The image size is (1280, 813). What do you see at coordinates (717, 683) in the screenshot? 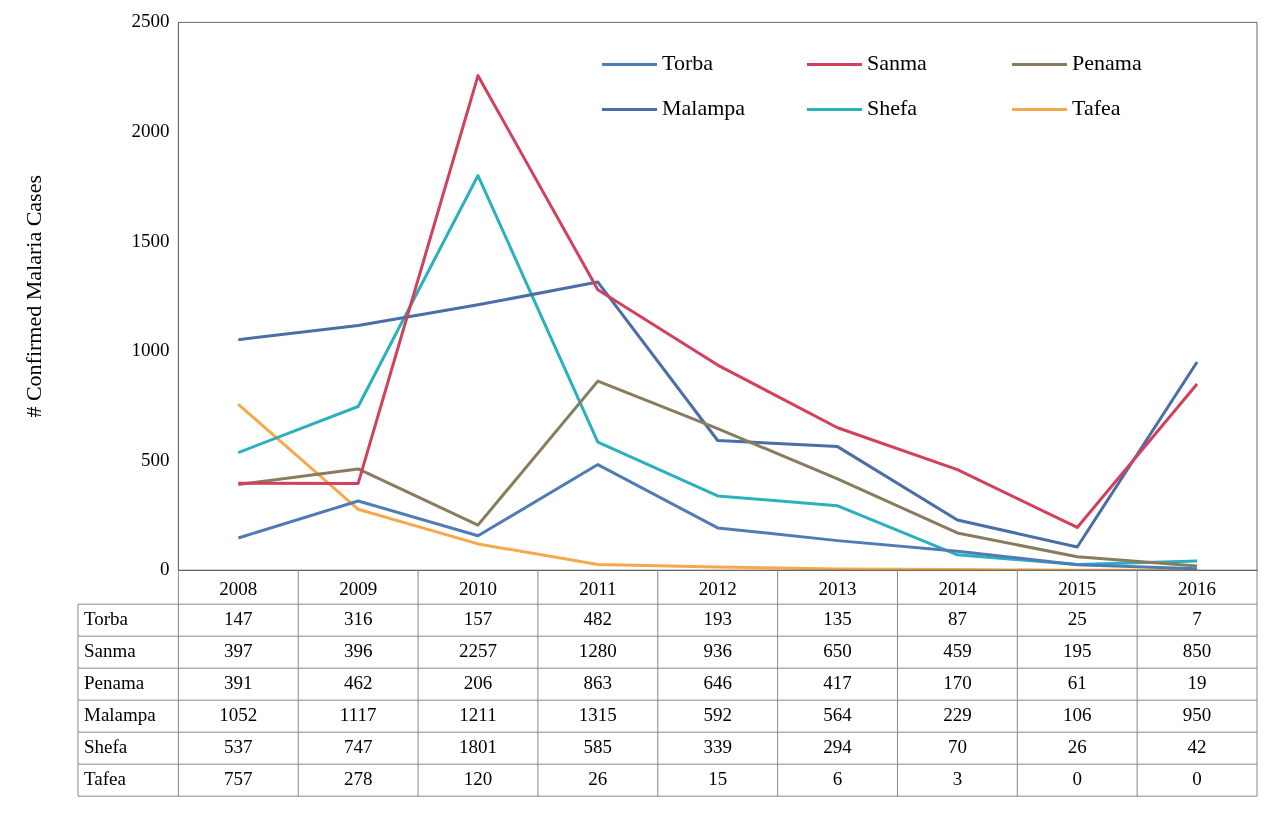
I see `data-label: 646` at bounding box center [717, 683].